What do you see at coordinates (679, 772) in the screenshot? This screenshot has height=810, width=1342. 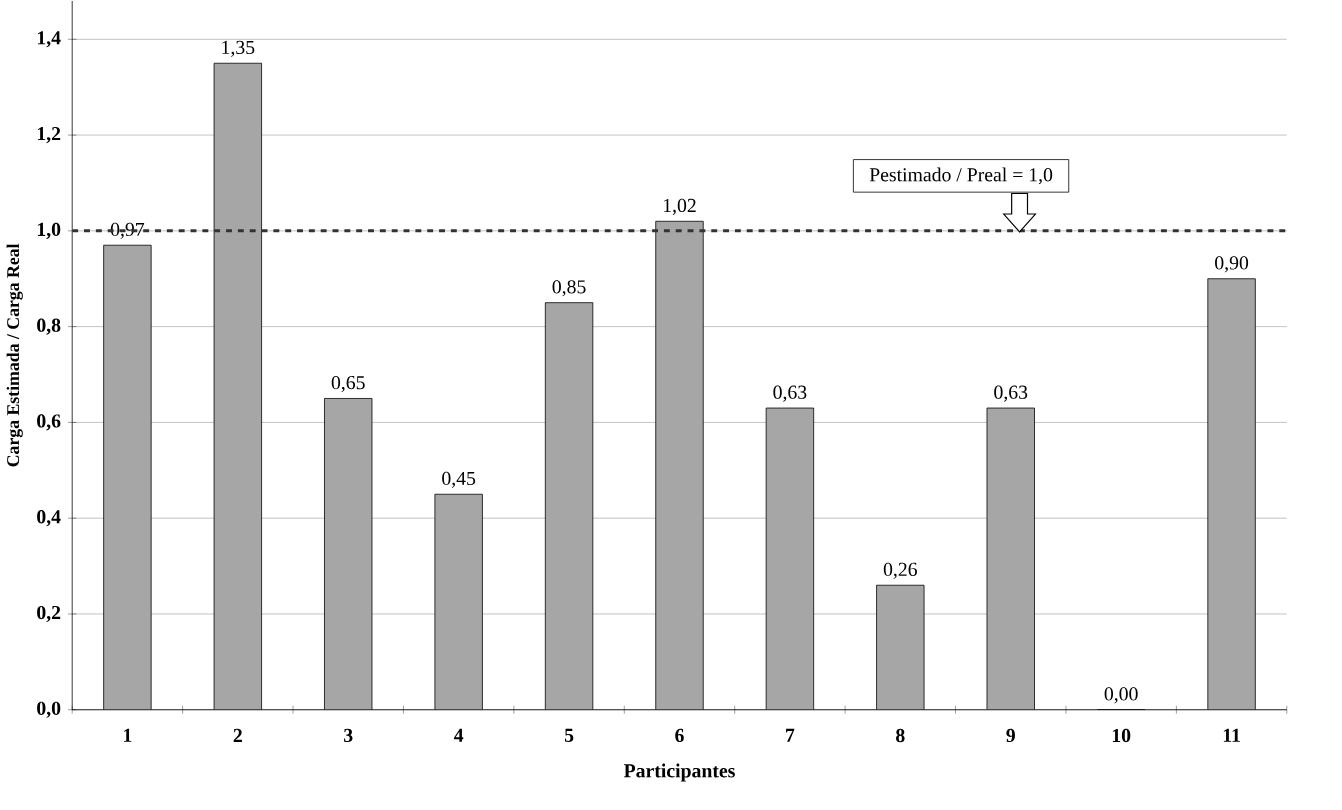 I see `x-axis-title: Participantes` at bounding box center [679, 772].